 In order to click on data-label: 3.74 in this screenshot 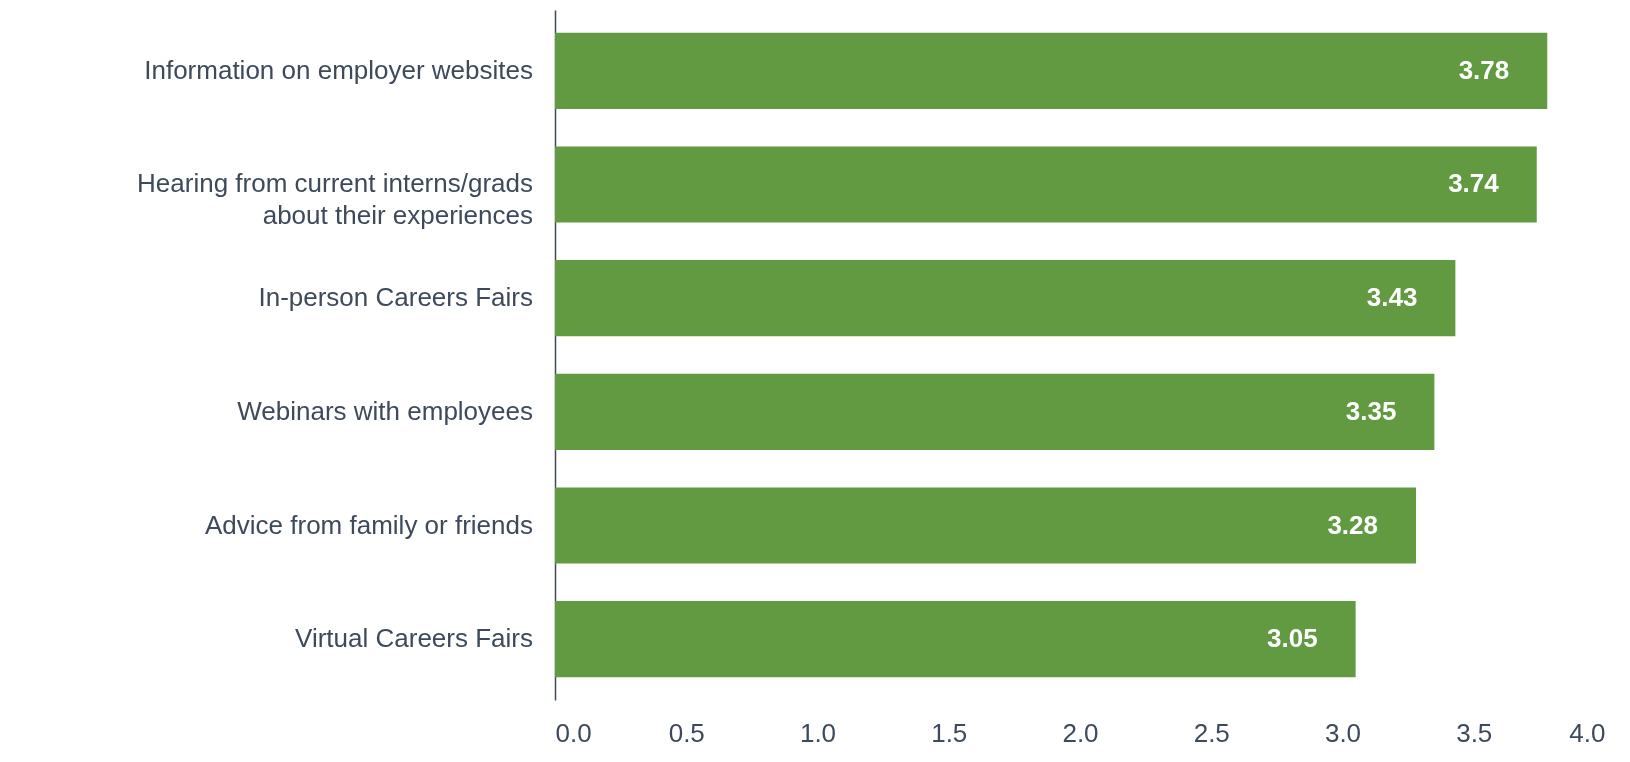, I will do `click(1474, 183)`.